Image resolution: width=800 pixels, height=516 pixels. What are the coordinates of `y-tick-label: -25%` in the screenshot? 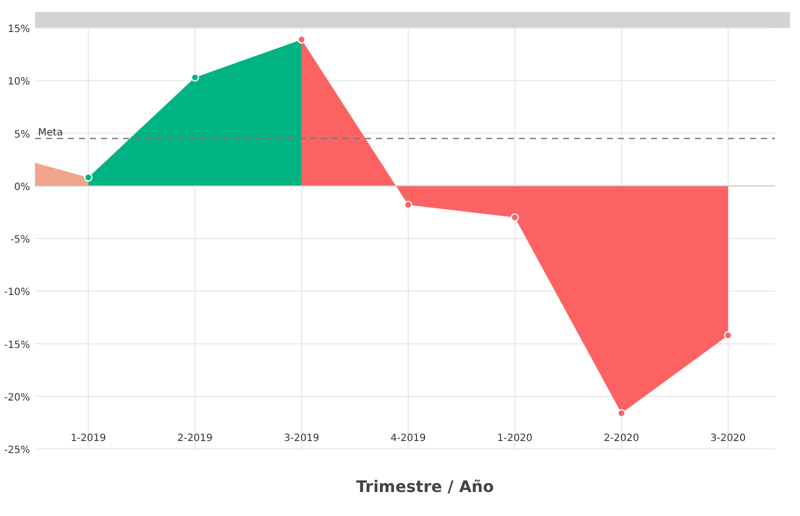 It's located at (17, 450).